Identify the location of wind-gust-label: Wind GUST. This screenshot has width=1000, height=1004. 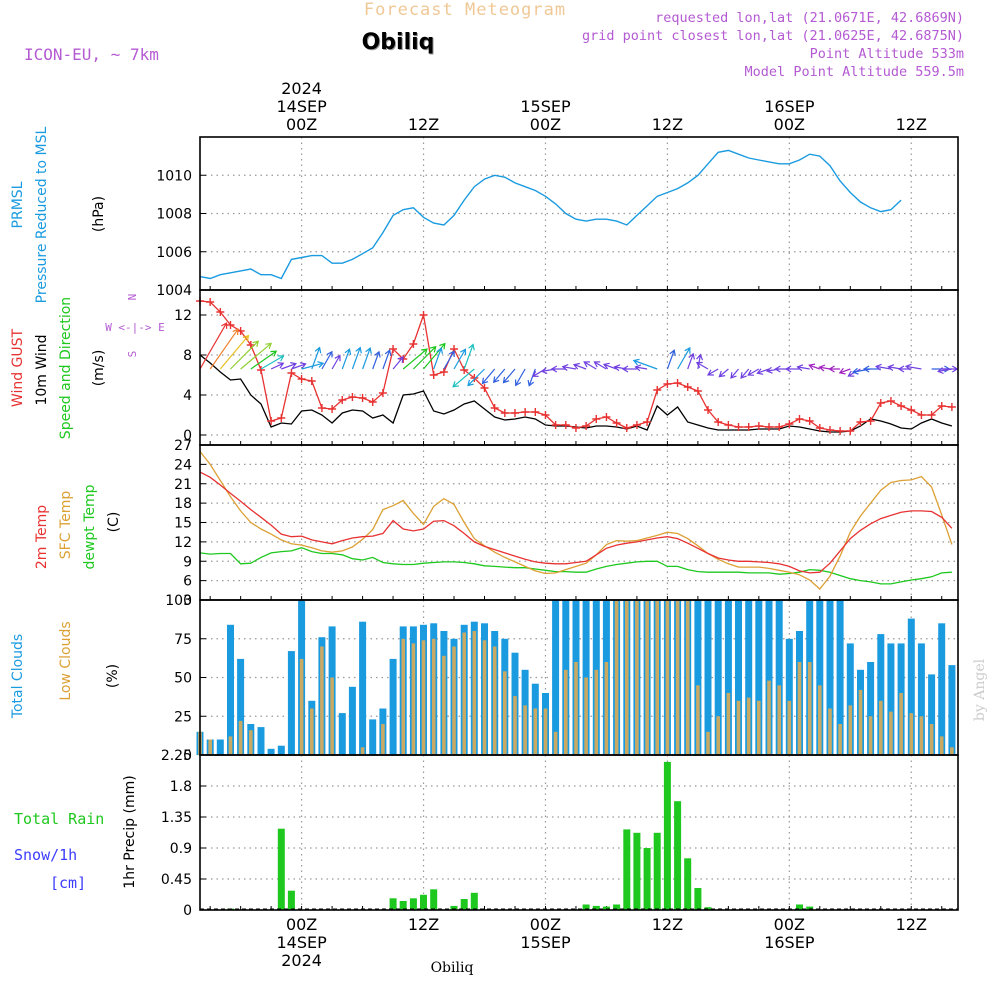
(18, 367).